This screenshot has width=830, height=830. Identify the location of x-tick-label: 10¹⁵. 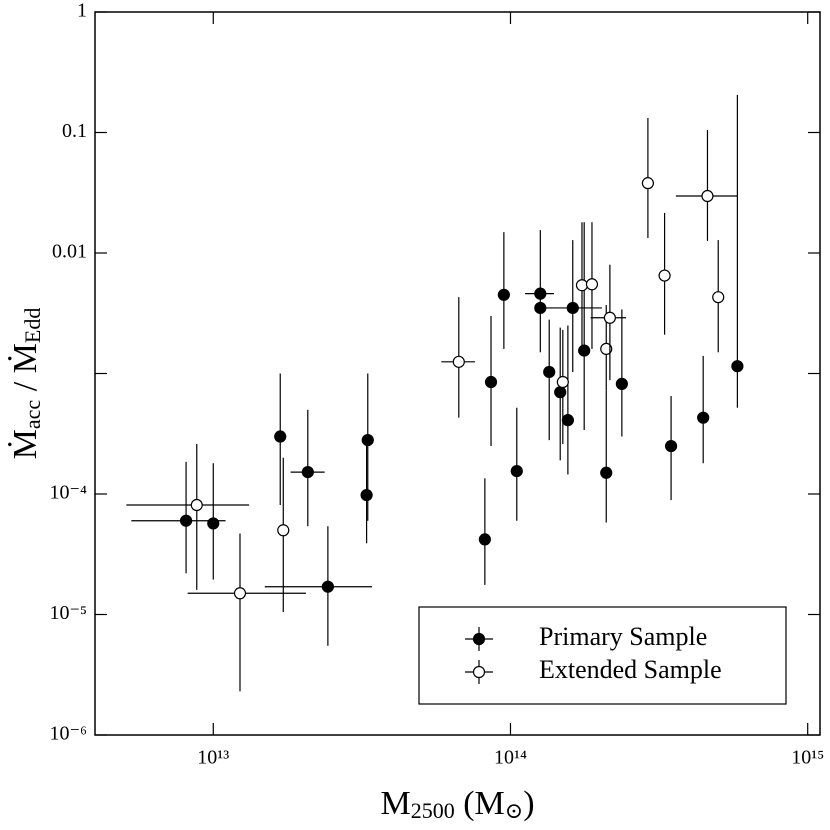
(807, 758).